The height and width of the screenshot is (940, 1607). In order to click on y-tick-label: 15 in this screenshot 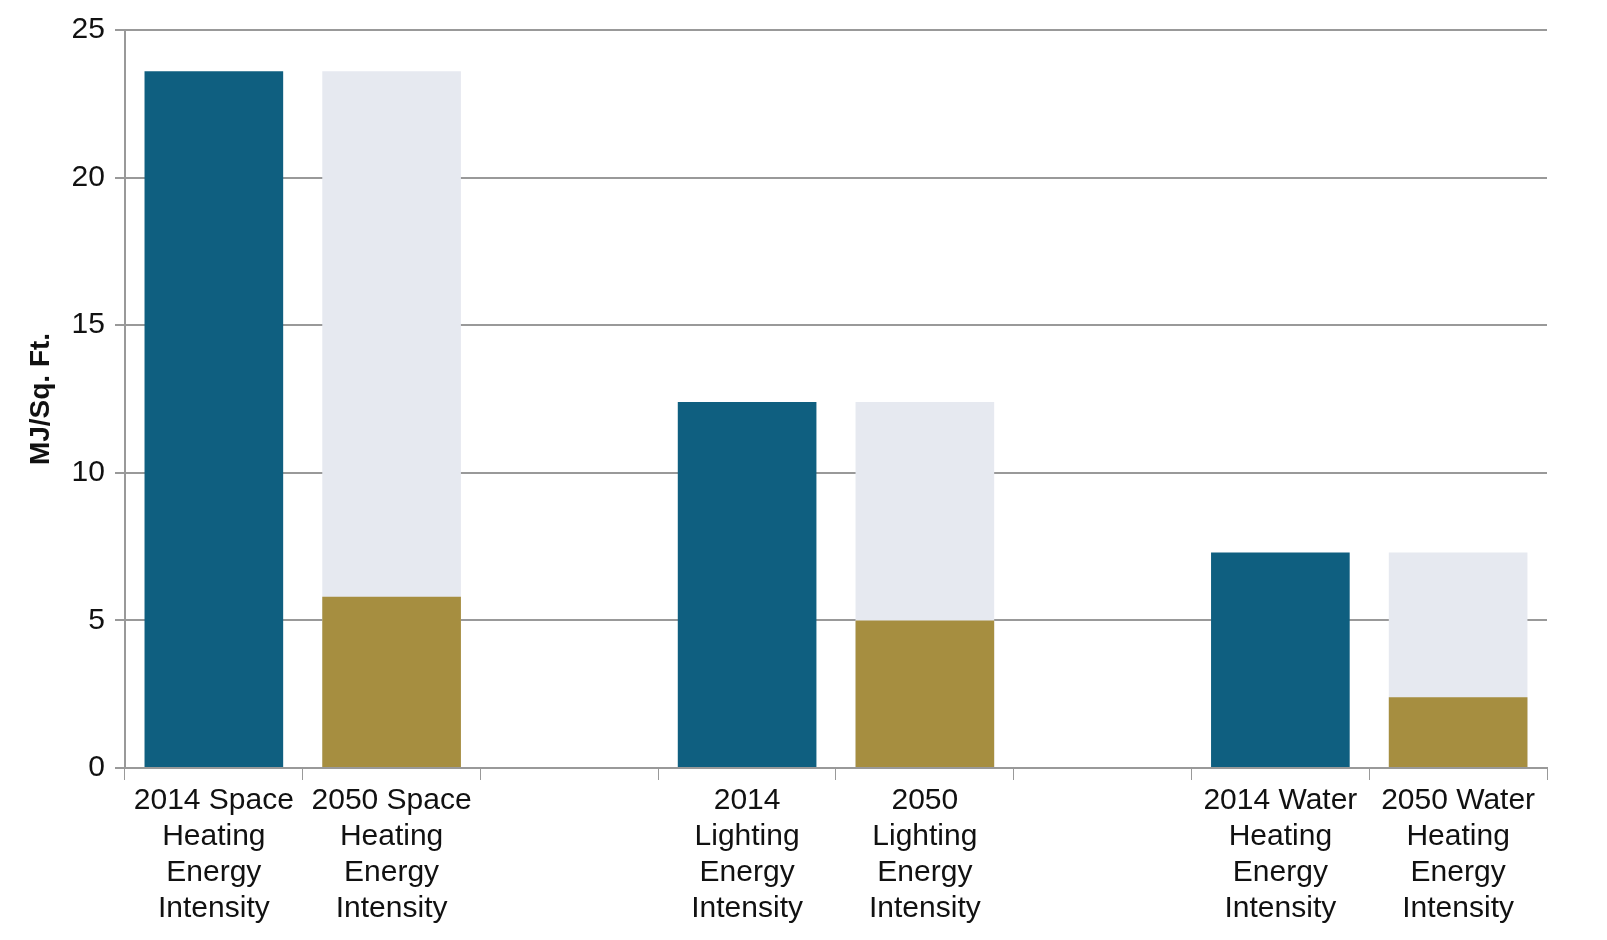, I will do `click(88, 323)`.